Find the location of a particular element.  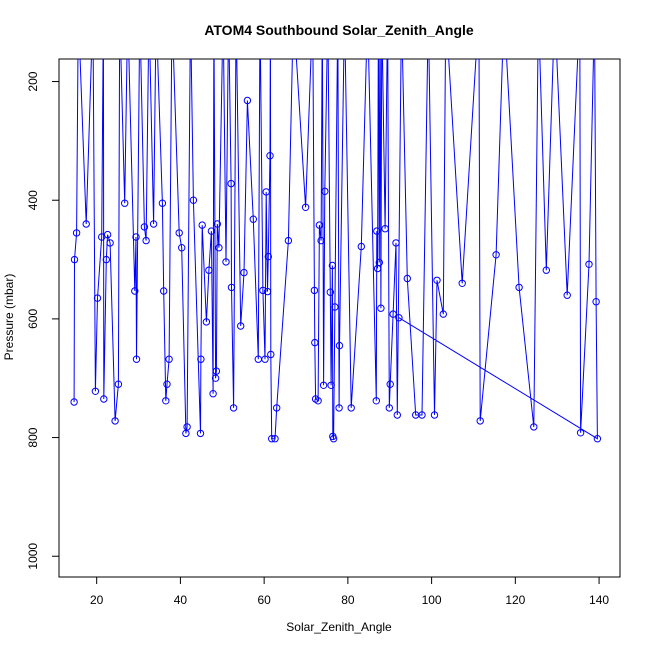

x-tick-label: 140 is located at coordinates (599, 600).